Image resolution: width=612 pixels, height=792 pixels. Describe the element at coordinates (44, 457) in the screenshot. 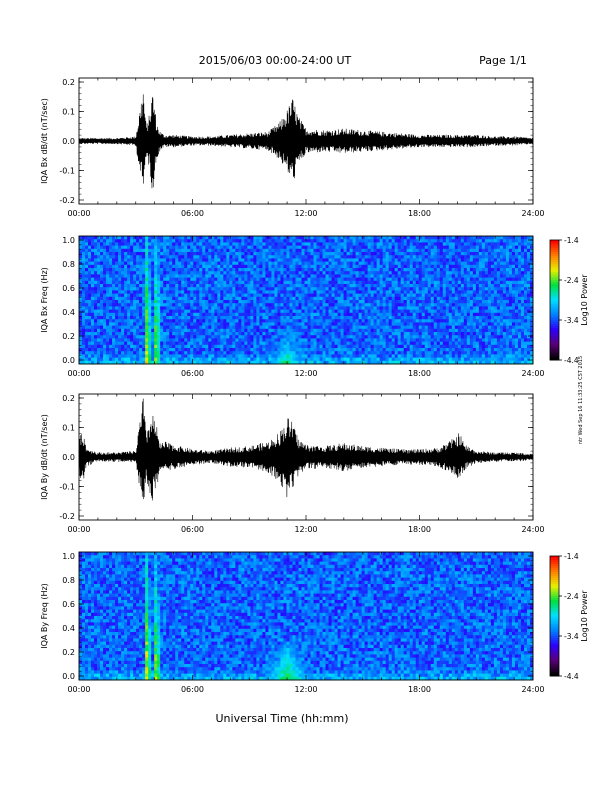

I see `y-axis-label: IQA By dB/dt (nT/sec)` at that location.